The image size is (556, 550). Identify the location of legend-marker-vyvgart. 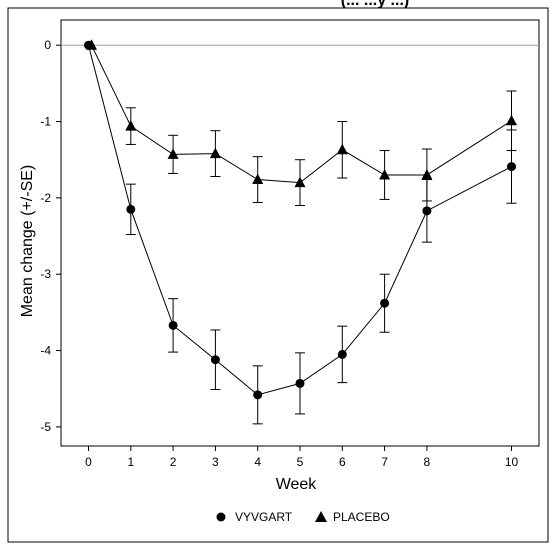
(221, 517).